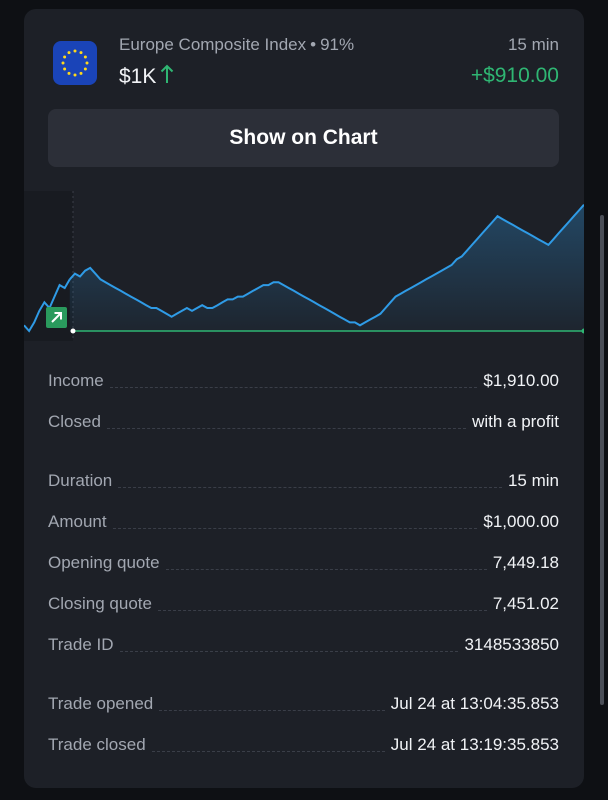  What do you see at coordinates (521, 521) in the screenshot?
I see `detail-value: $1,000.00` at bounding box center [521, 521].